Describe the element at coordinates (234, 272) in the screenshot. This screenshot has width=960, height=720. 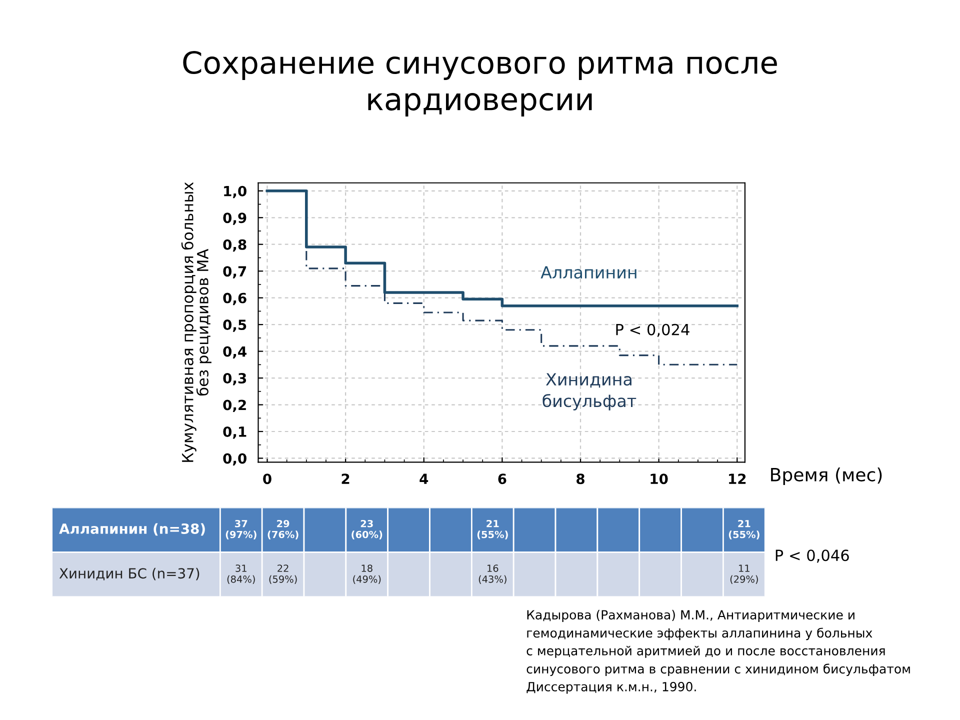
I see `y-tick-label: 0,7` at that location.